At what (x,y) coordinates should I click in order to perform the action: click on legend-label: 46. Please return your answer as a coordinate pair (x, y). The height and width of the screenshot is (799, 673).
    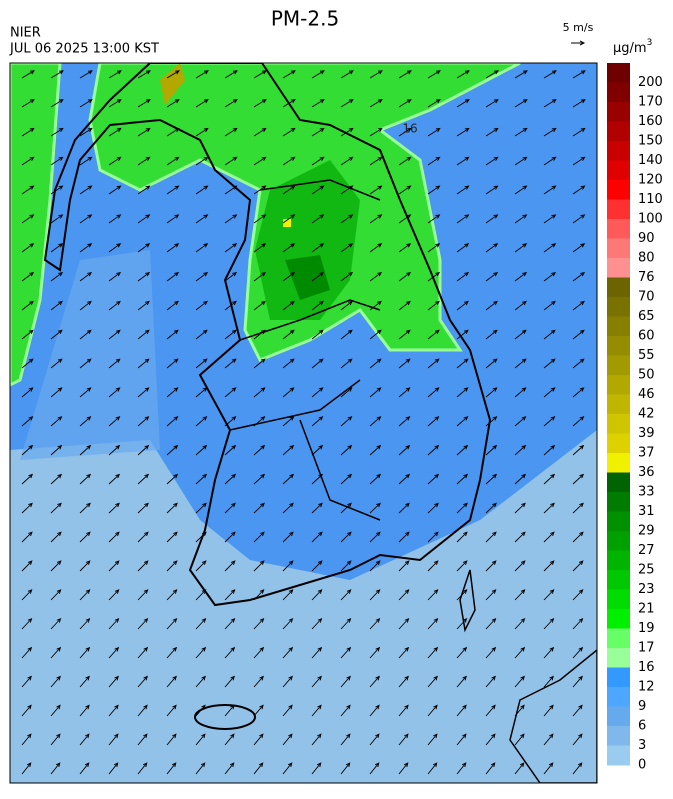
    Looking at the image, I should click on (646, 394).